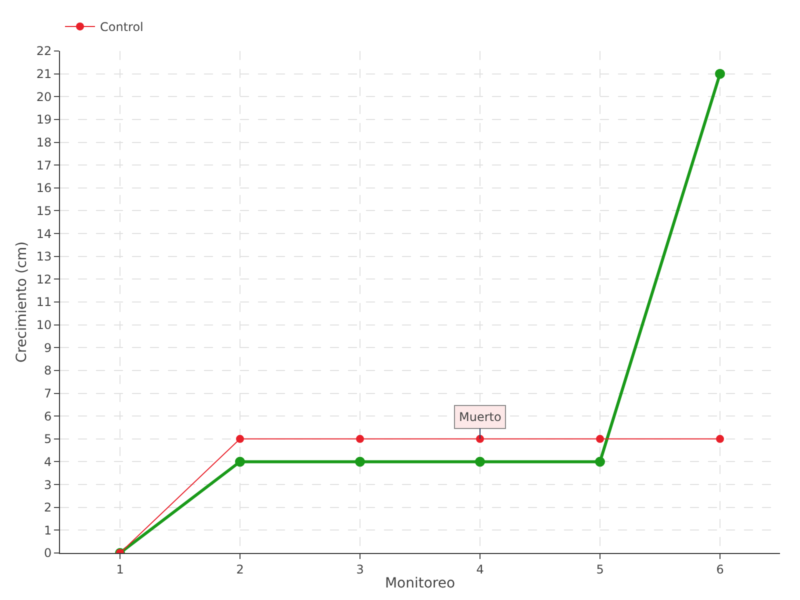 This screenshot has height=600, width=800. Describe the element at coordinates (480, 569) in the screenshot. I see `x-tick-label: 4` at that location.